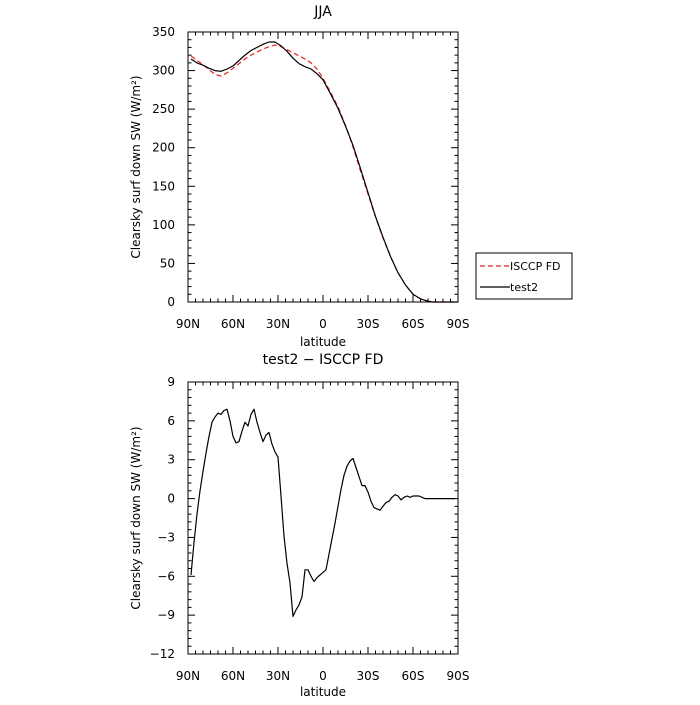 This screenshot has height=705, width=700. I want to click on bottom-y-tick-label: 6, so click(171, 421).